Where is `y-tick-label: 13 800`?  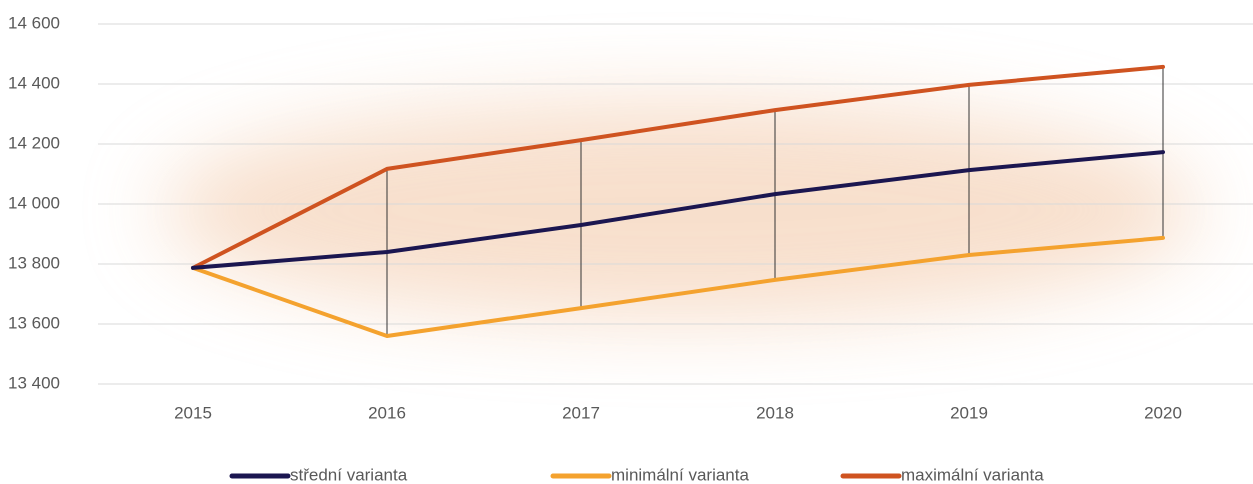 y-tick-label: 13 800 is located at coordinates (34, 262).